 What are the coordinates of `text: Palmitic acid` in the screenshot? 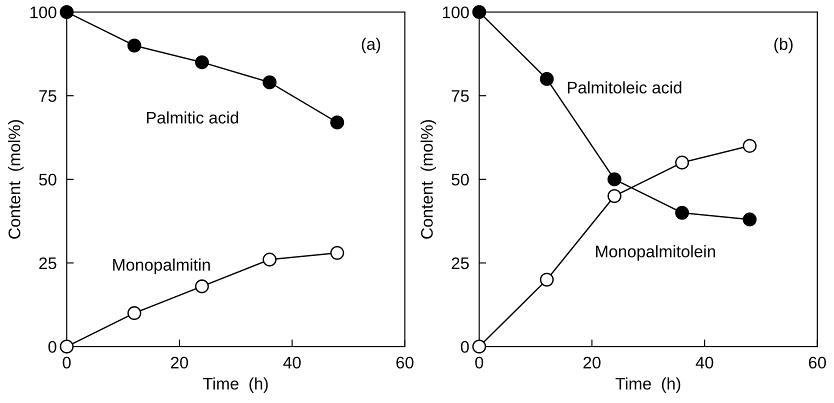 It's located at (192, 117).